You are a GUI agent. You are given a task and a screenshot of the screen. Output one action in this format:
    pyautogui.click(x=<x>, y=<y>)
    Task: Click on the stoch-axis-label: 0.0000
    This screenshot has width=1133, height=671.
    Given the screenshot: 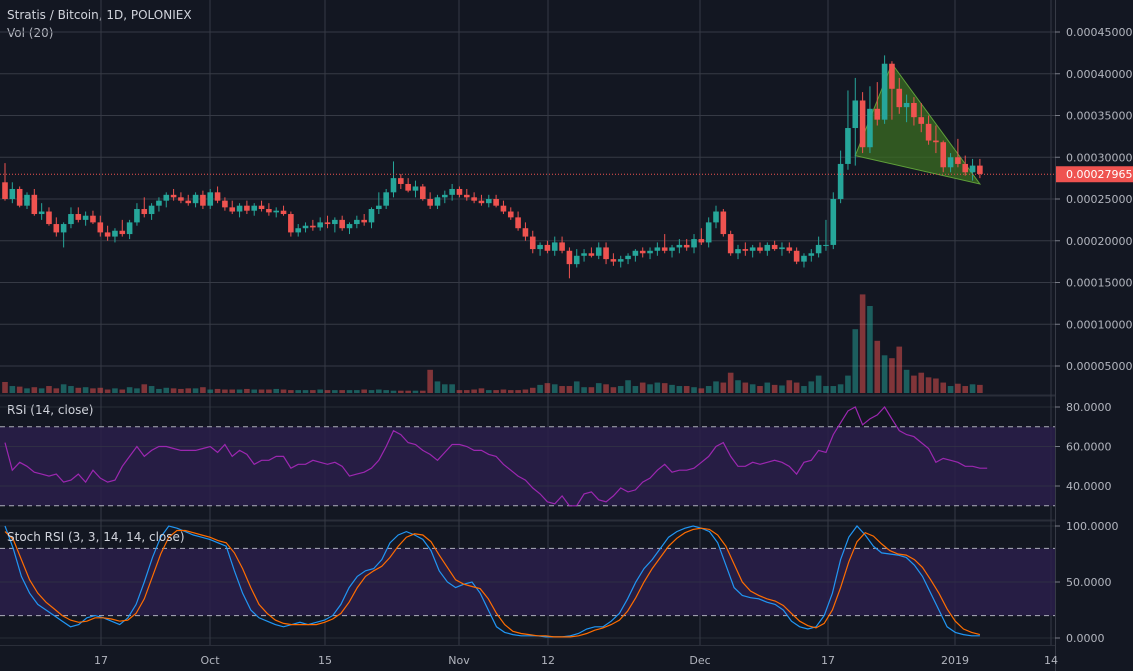 What is the action you would take?
    pyautogui.click(x=1085, y=638)
    